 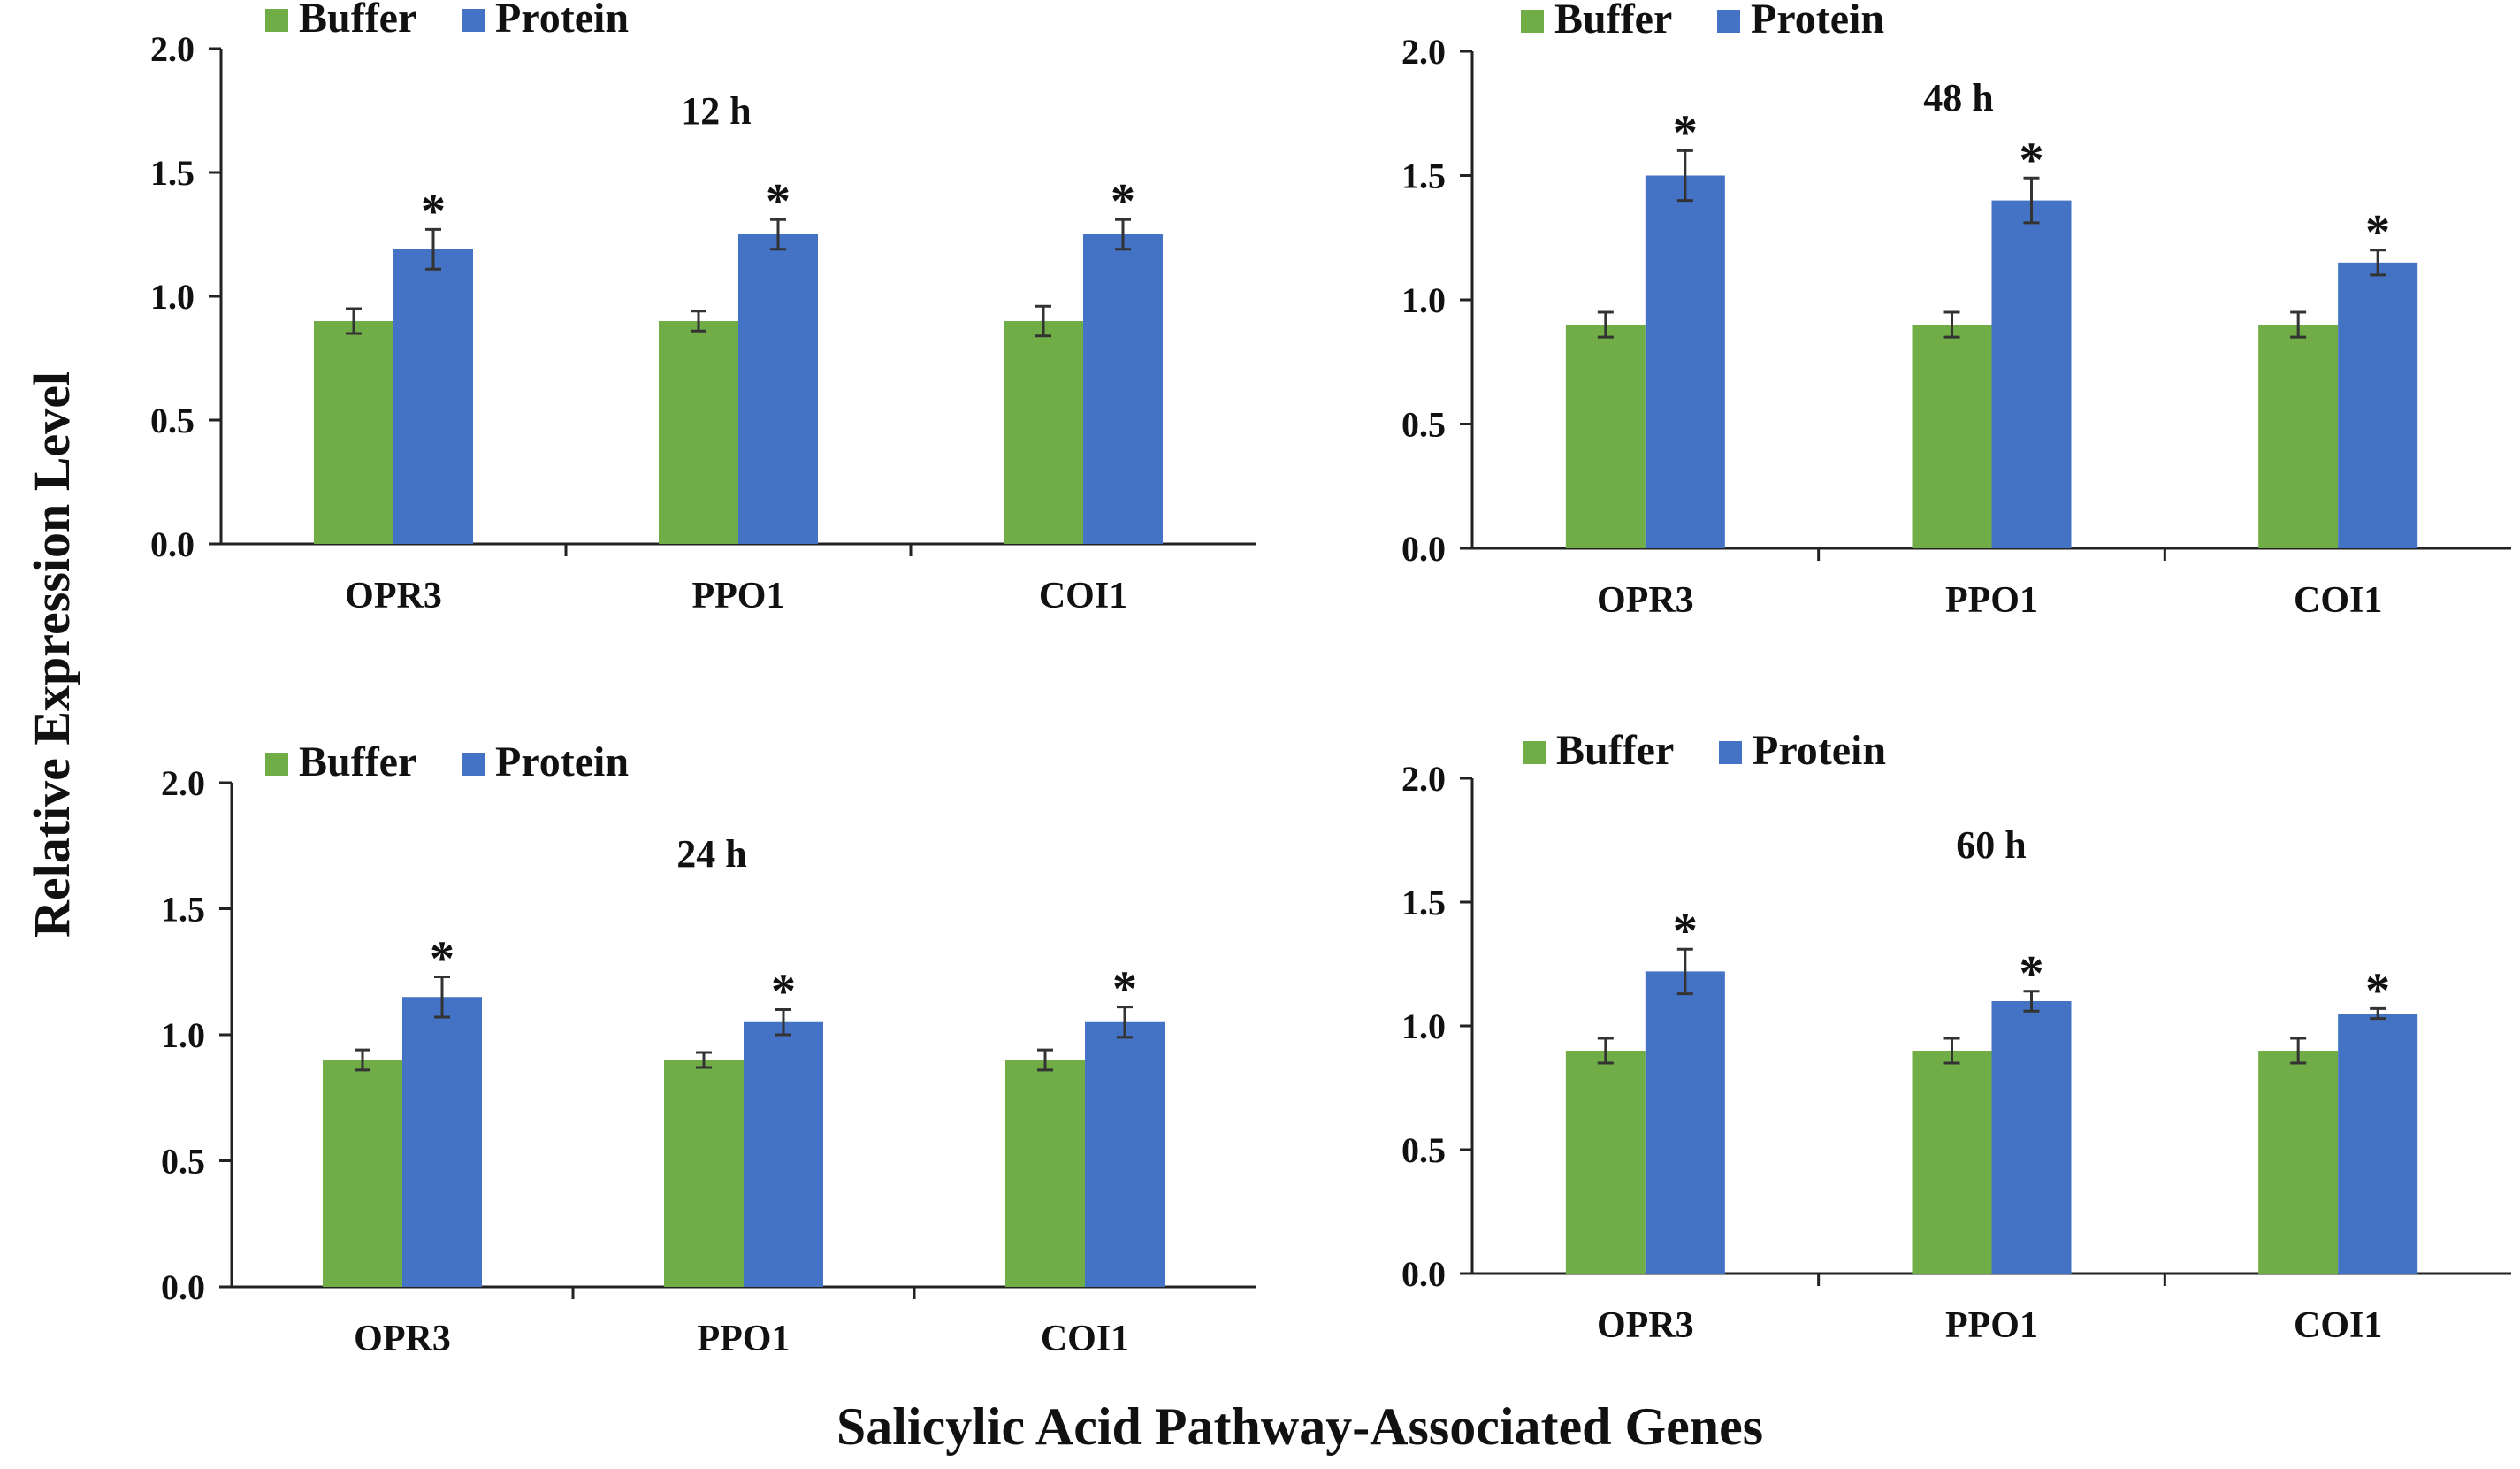 I want to click on chart-title: 12 h, so click(x=716, y=111).